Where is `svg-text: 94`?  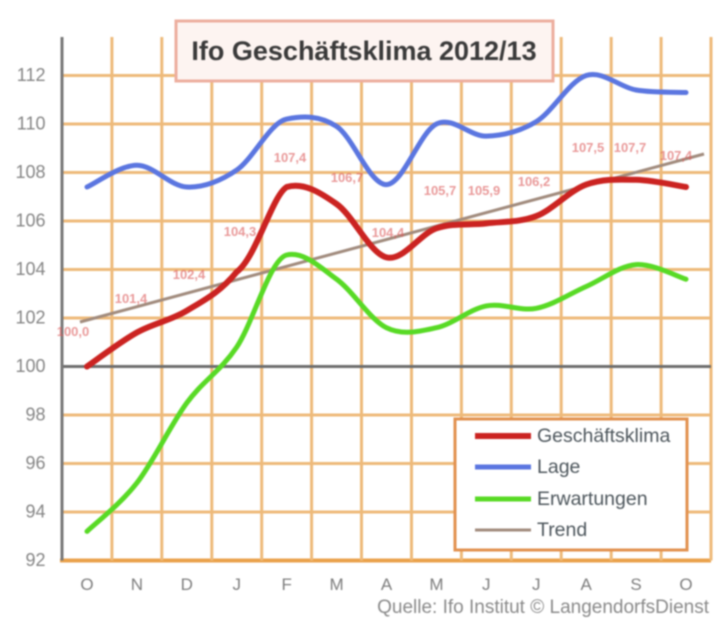
svg-text: 94 is located at coordinates (35, 512).